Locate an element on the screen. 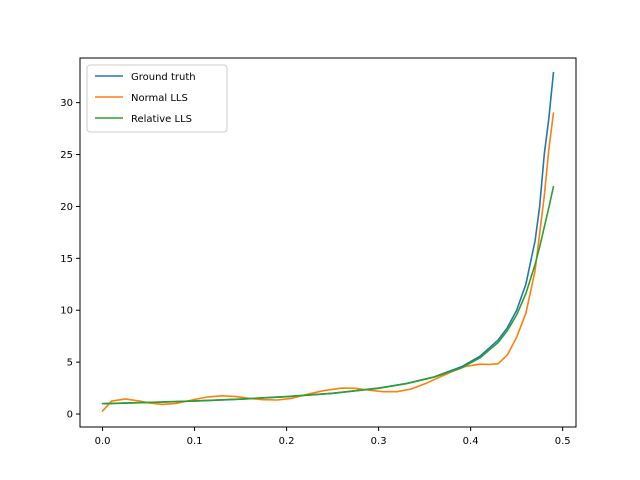 The height and width of the screenshot is (480, 640). y-tick-label: 0 is located at coordinates (70, 415).